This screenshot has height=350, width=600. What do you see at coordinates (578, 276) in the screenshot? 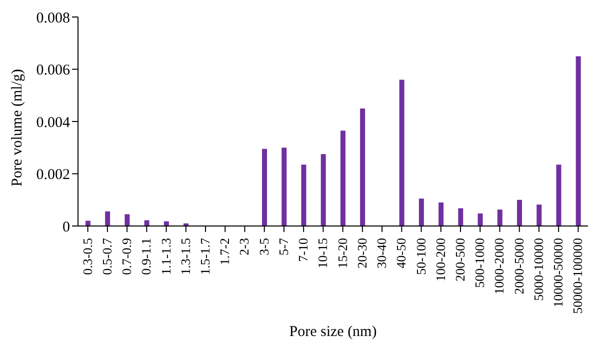
I see `x-tick-label: 50000-100000` at bounding box center [578, 276].